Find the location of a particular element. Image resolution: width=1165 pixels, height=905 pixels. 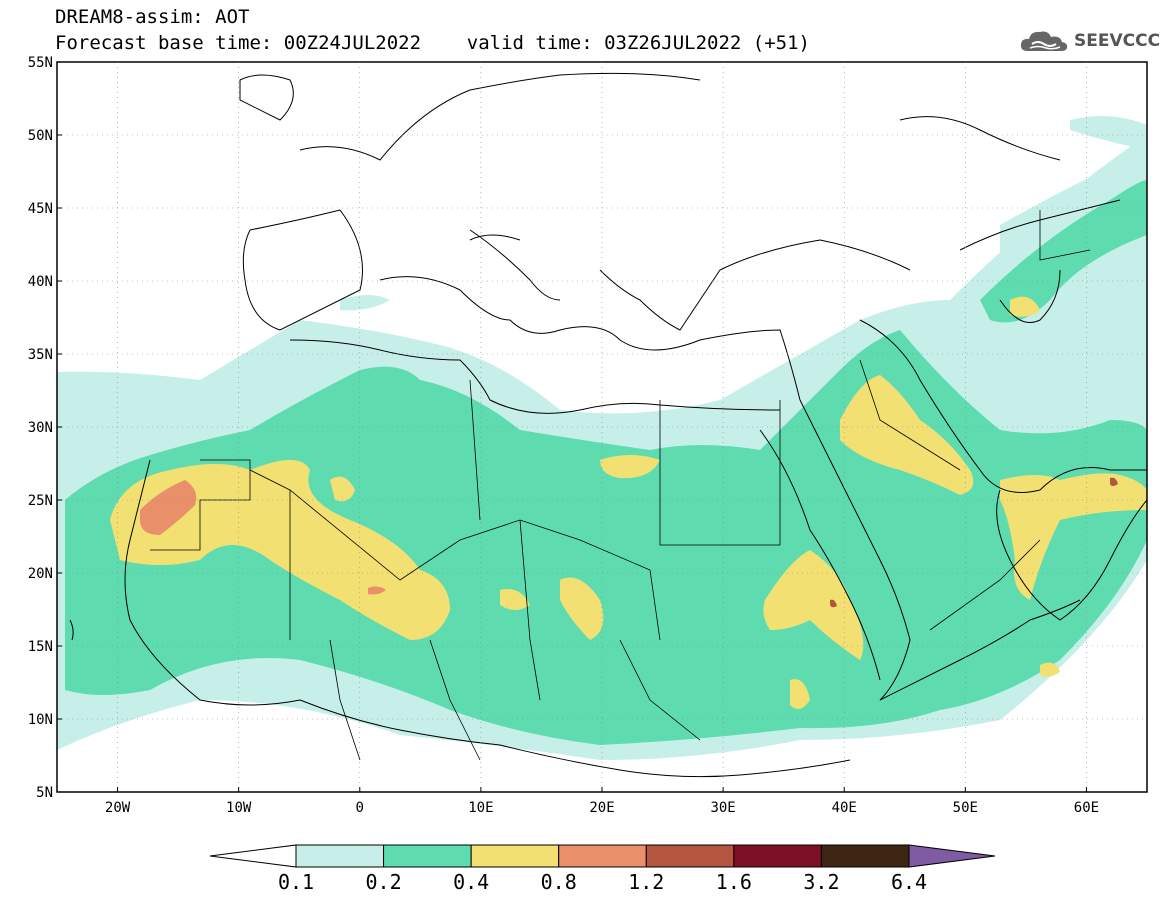

lon-label: 60E is located at coordinates (1086, 808).